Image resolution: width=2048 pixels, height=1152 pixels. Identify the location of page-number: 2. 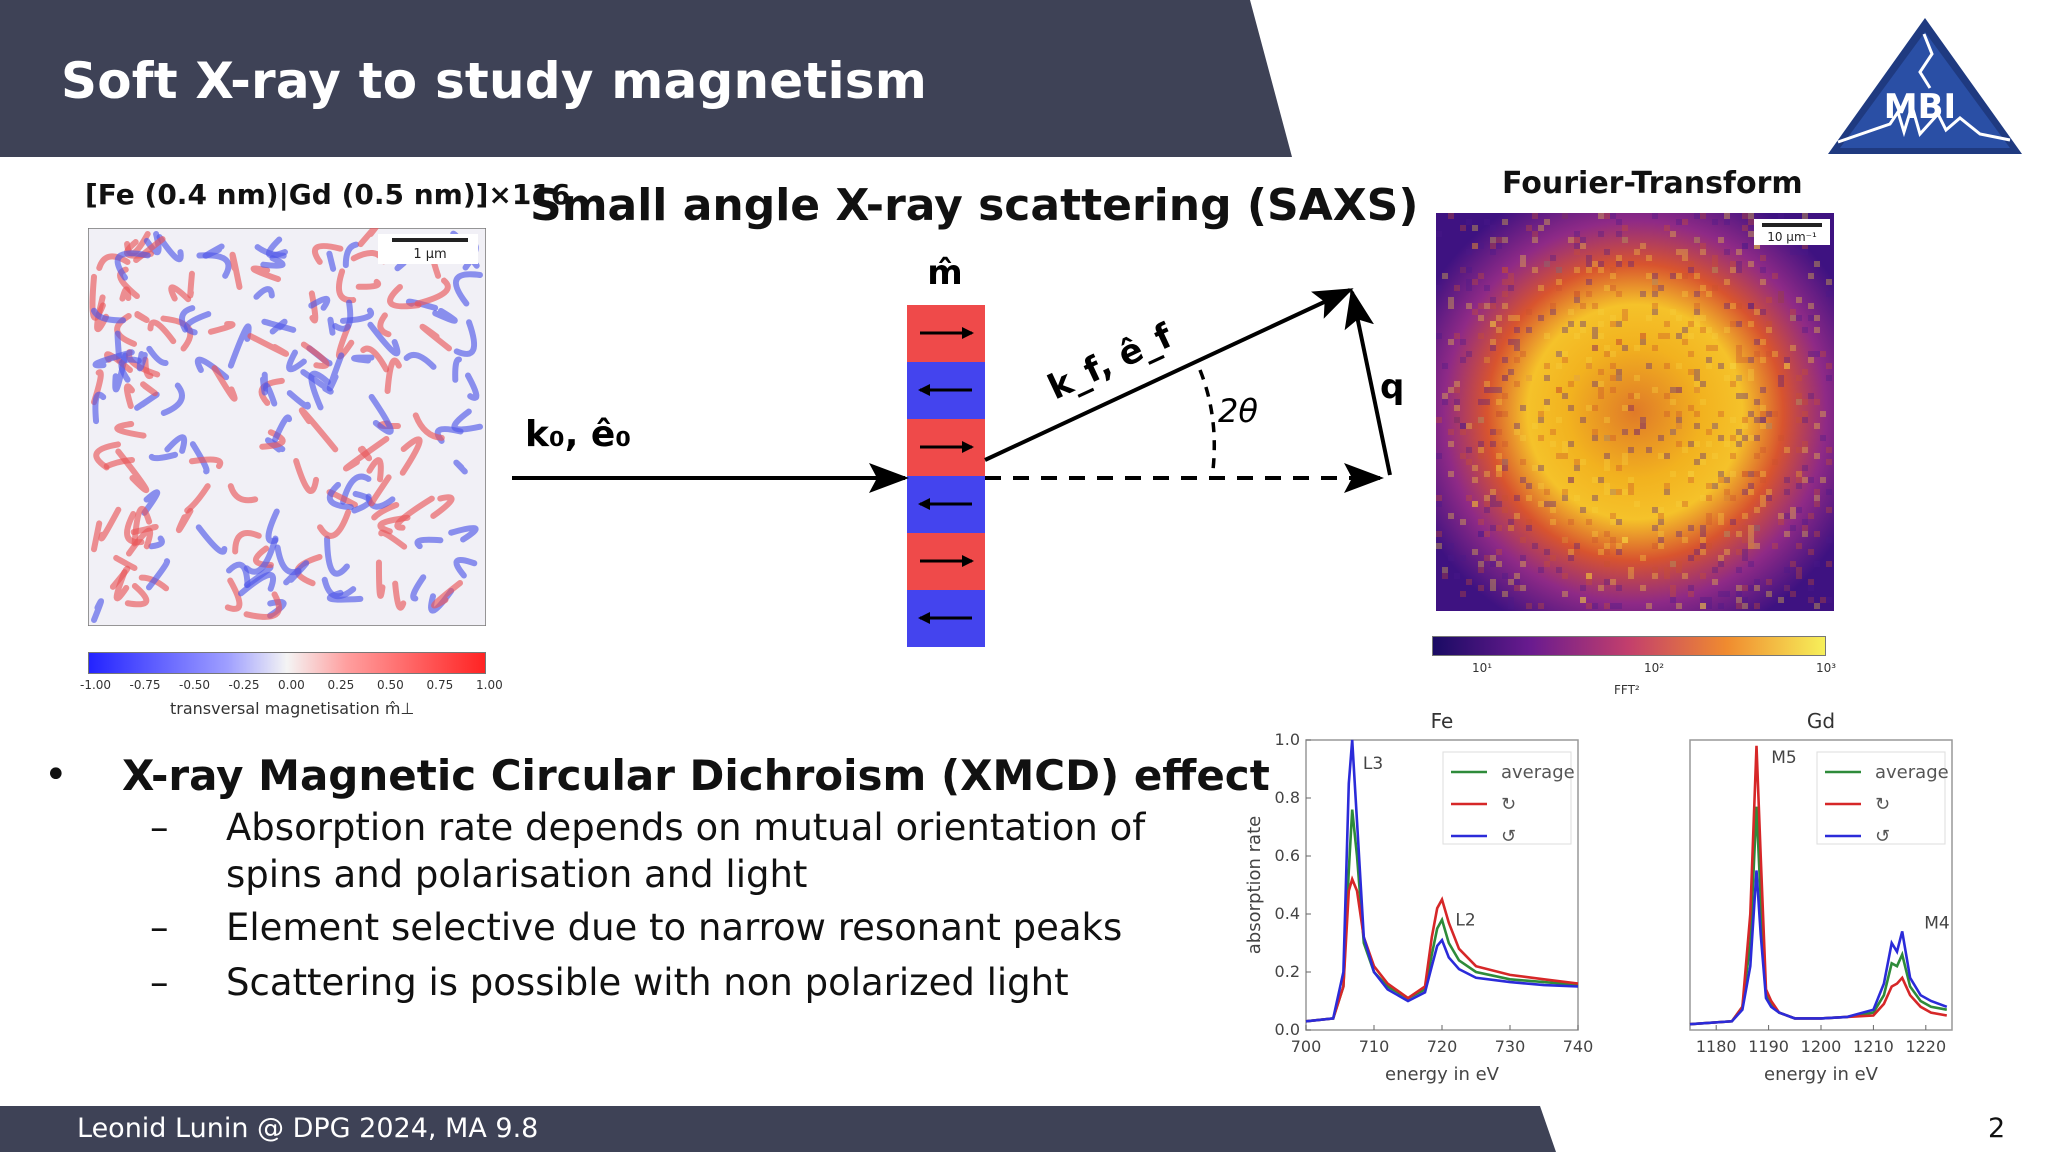
(1997, 1128).